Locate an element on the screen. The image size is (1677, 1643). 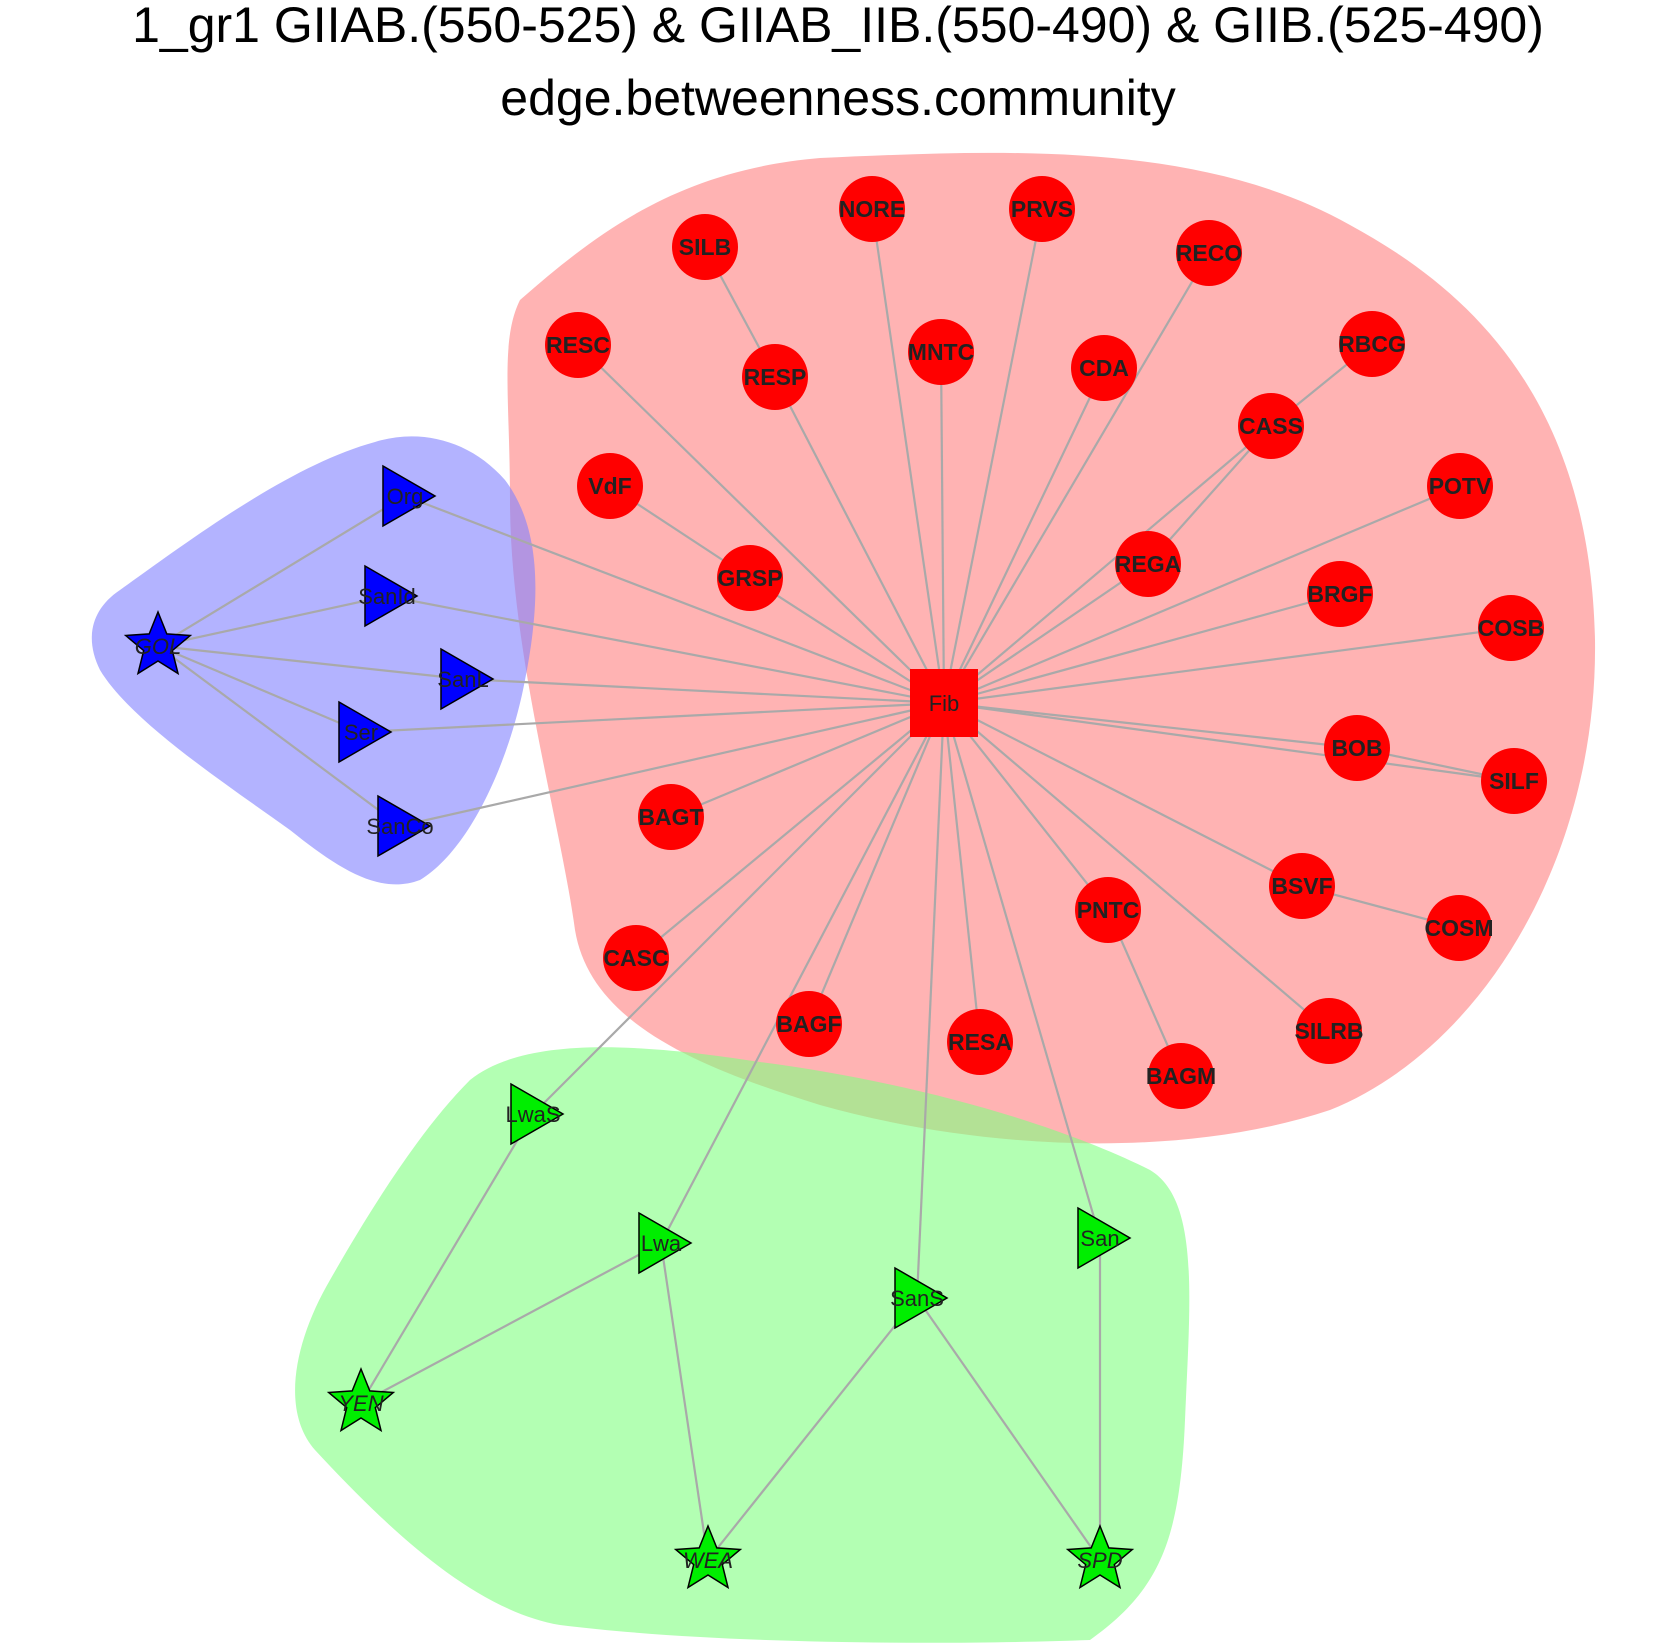
node-bagt: BAGT is located at coordinates (671, 817).